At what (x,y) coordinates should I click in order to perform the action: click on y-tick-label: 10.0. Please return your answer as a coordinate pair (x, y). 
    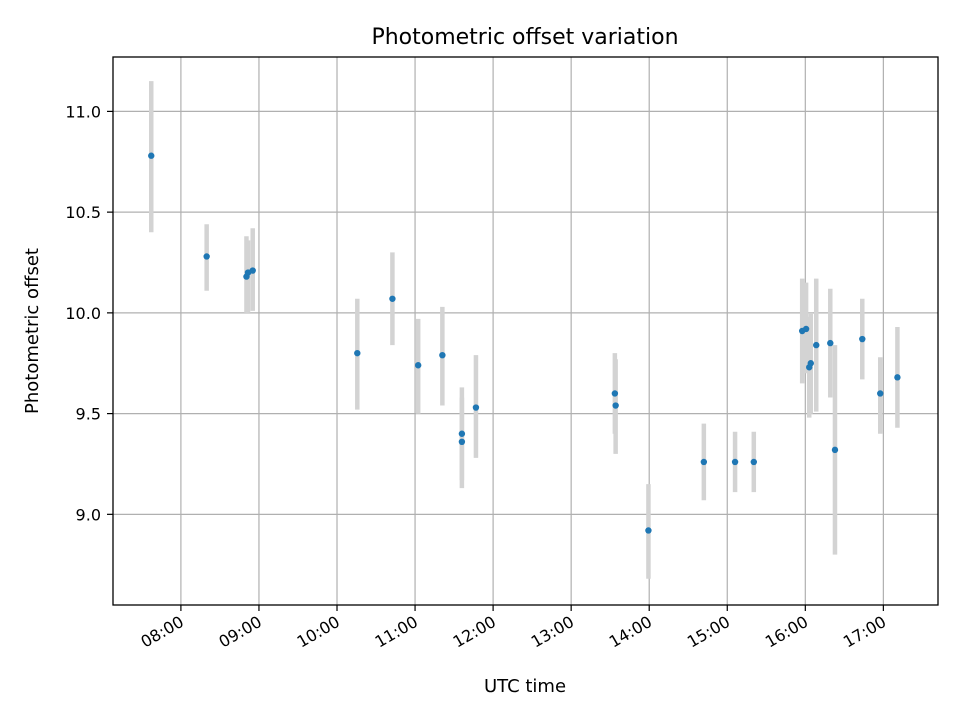
    Looking at the image, I should click on (83, 313).